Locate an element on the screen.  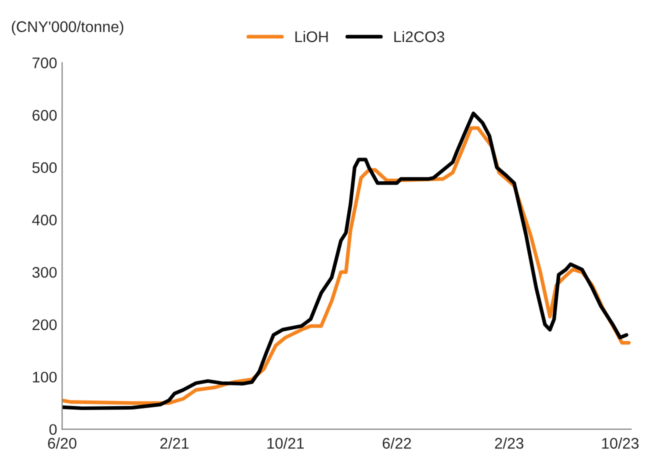
x-tick-label: 10/21 is located at coordinates (285, 443).